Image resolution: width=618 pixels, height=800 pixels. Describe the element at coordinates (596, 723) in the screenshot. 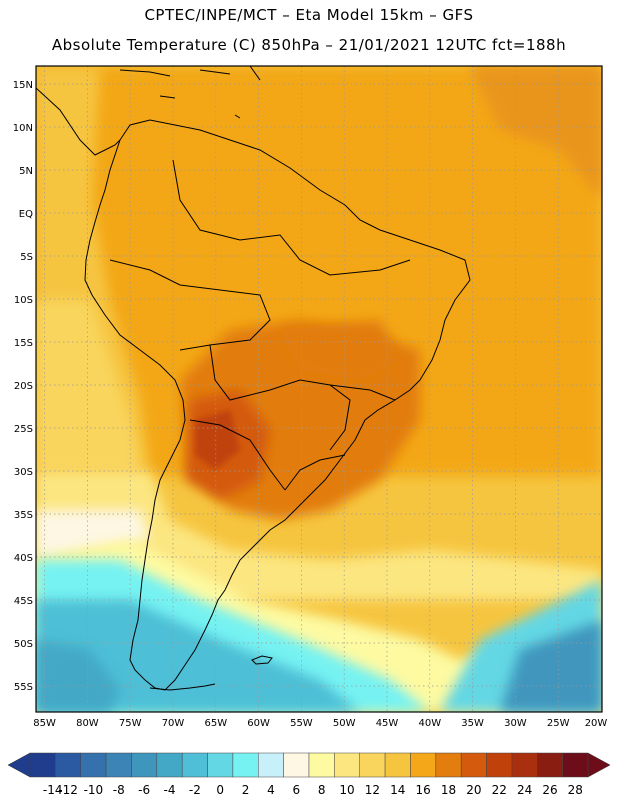

I see `lon-label: 20W` at that location.